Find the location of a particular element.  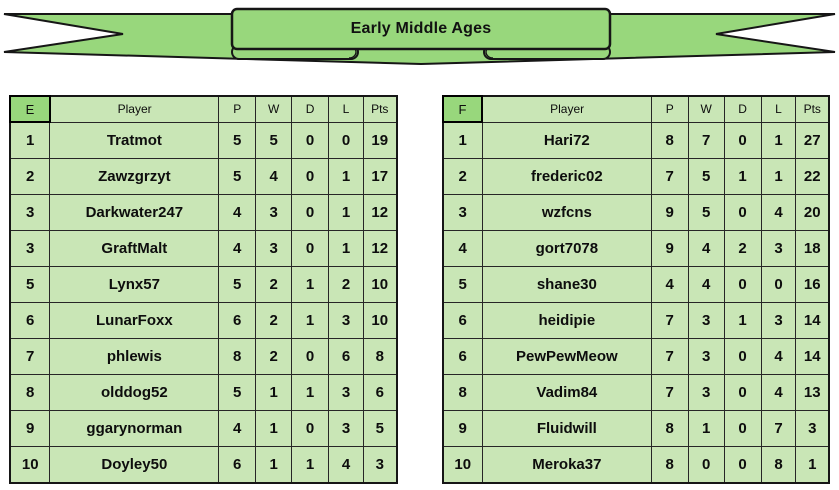

stat-points: 20 is located at coordinates (812, 212).